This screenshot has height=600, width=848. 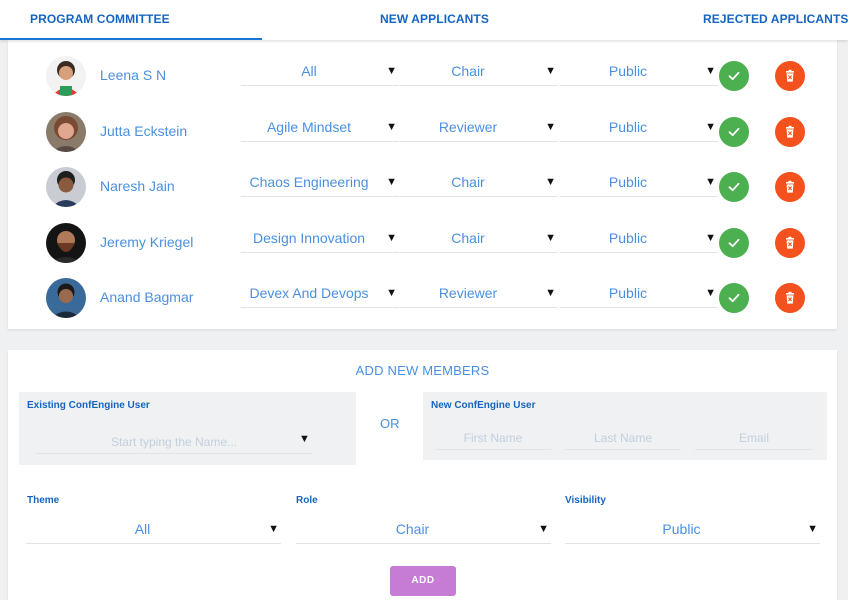 I want to click on tab-rejected-applicants: REJECTED APPLICANTS, so click(x=775, y=19).